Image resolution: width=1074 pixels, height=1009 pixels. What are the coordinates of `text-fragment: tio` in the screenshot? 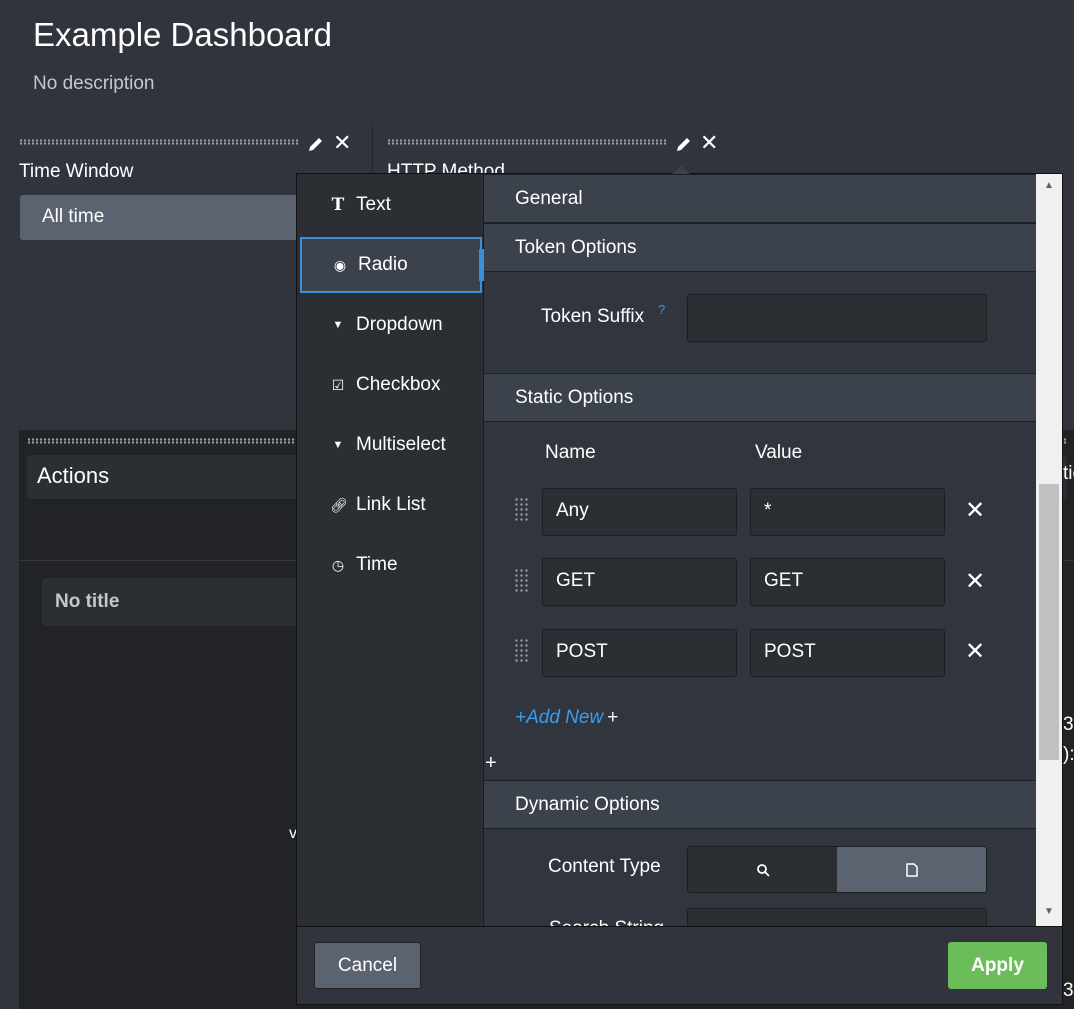 It's located at (1068, 473).